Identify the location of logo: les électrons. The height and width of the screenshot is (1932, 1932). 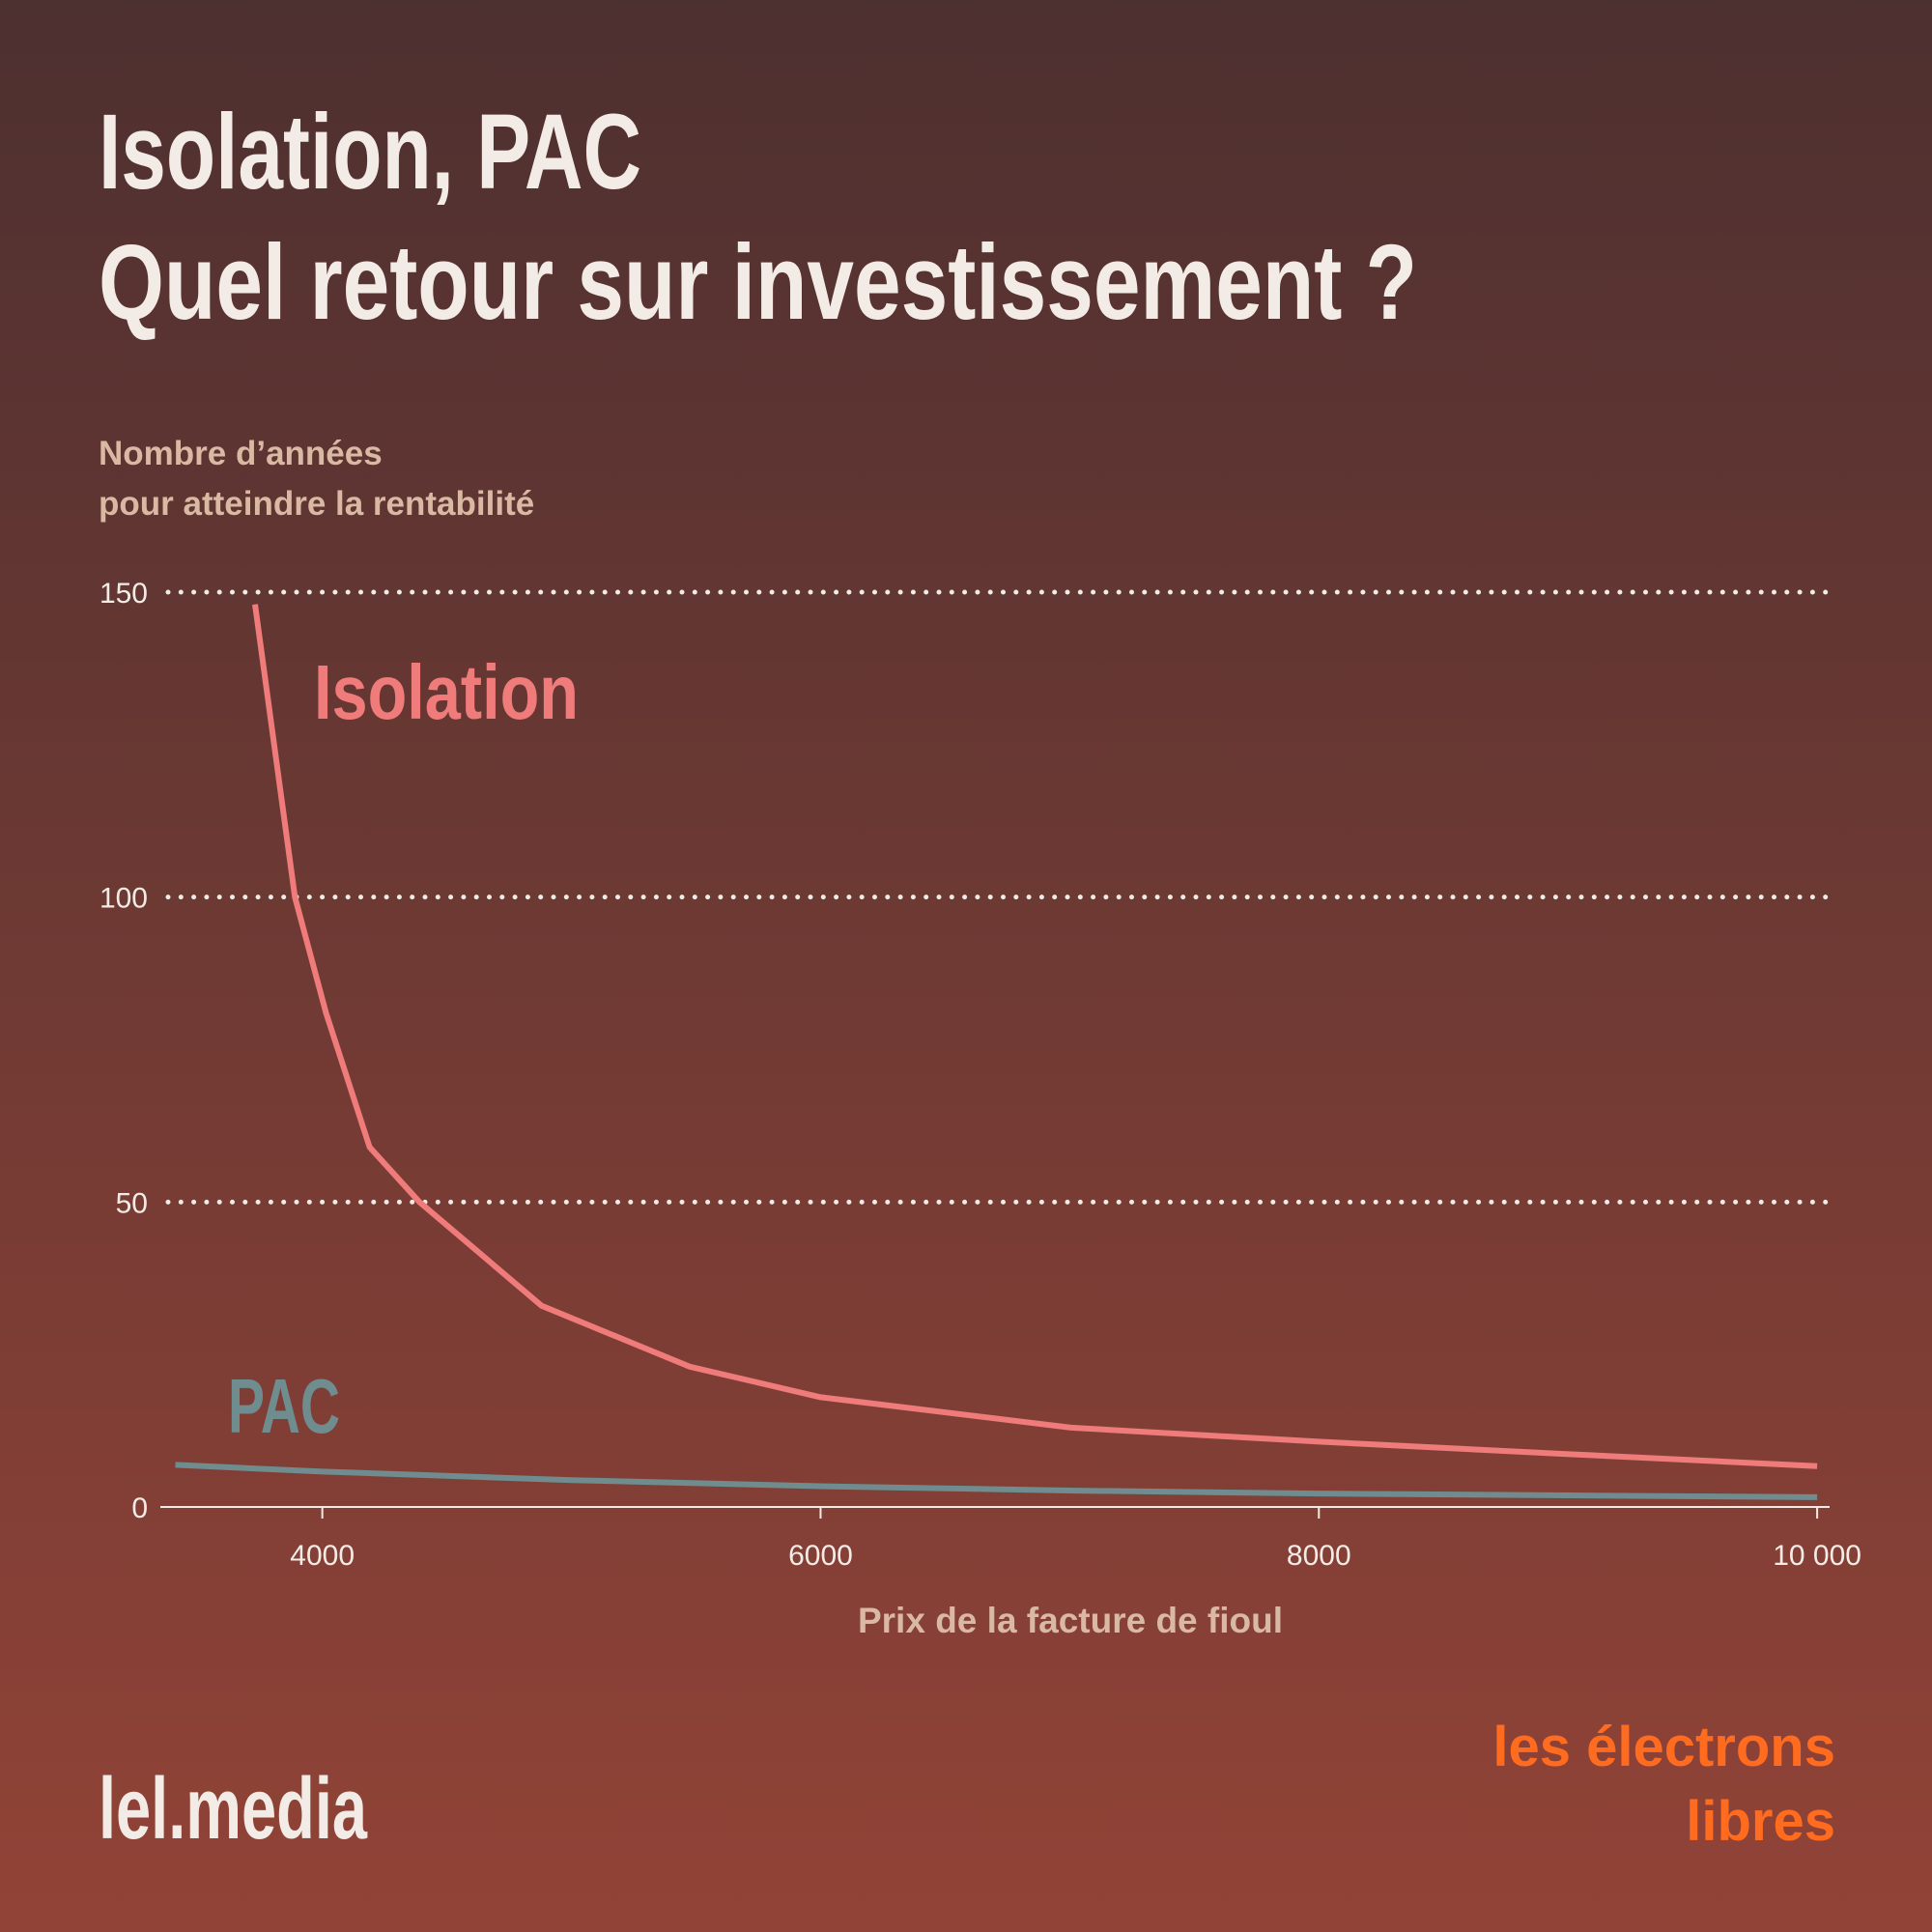
(1663, 1747).